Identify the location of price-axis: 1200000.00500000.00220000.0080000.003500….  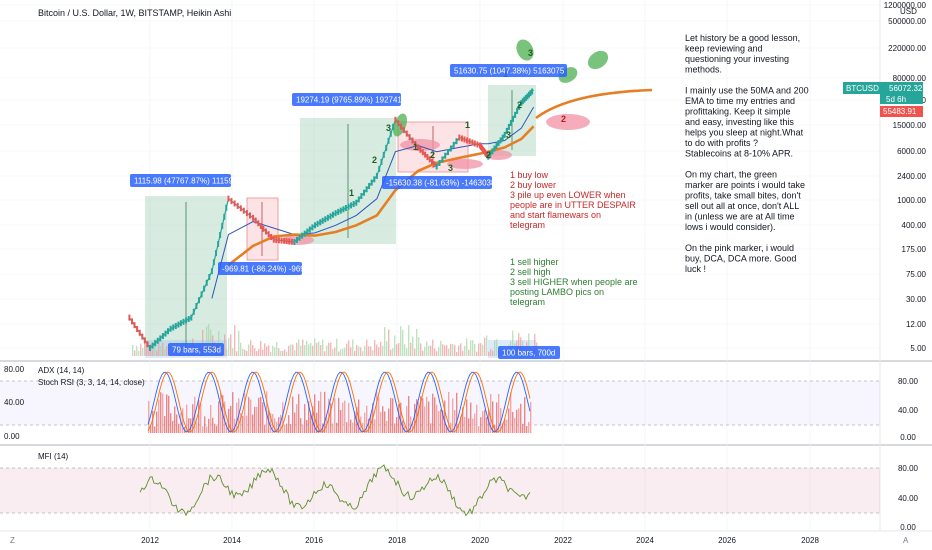
(905, 177).